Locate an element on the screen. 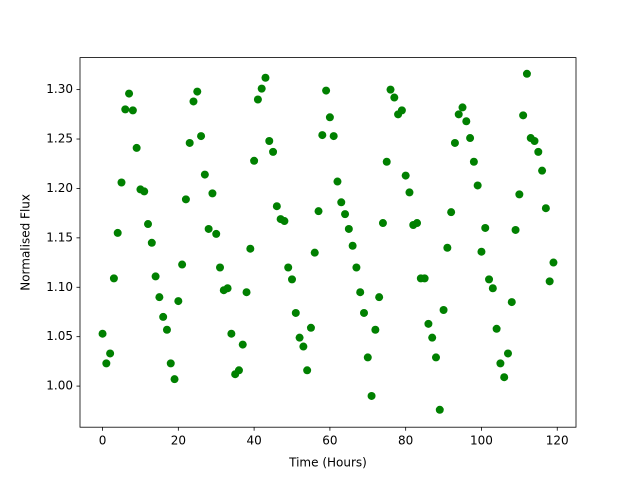 The height and width of the screenshot is (484, 640). x-axis-label: Time (Hours) is located at coordinates (327, 463).